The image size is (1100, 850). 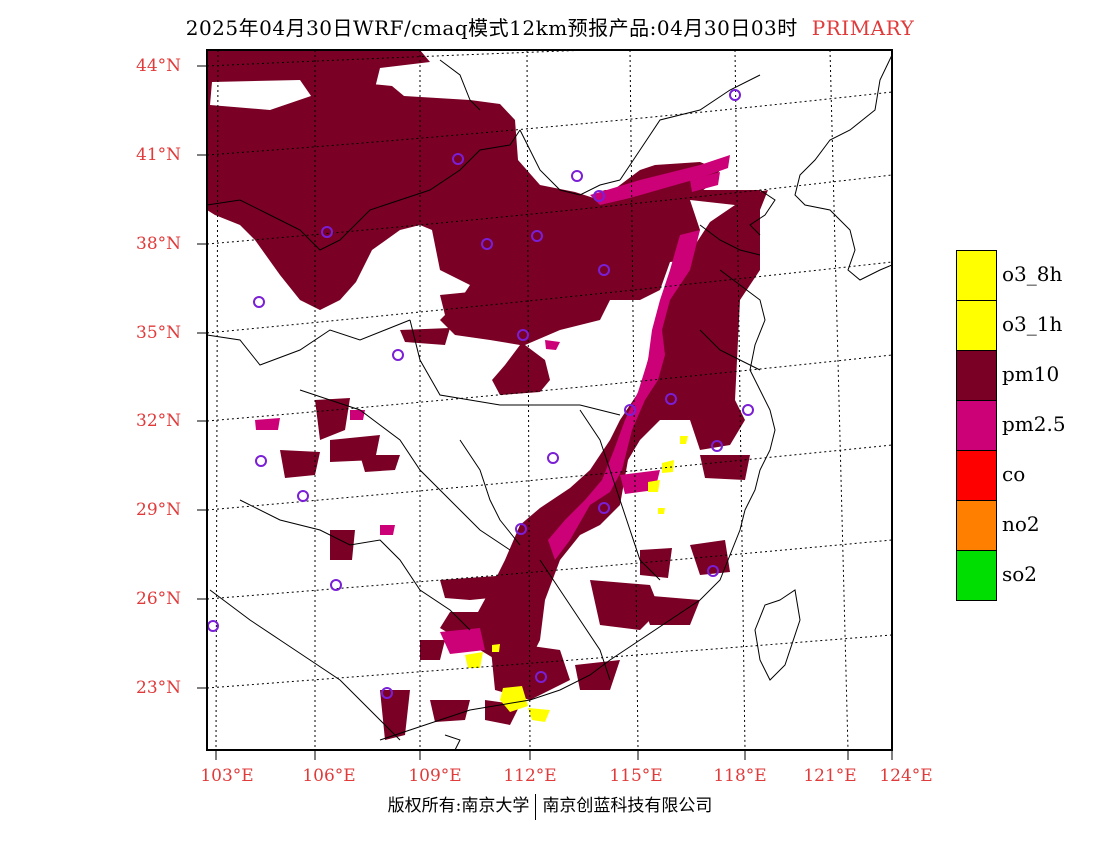 I want to click on o3-region, so click(x=576, y=579).